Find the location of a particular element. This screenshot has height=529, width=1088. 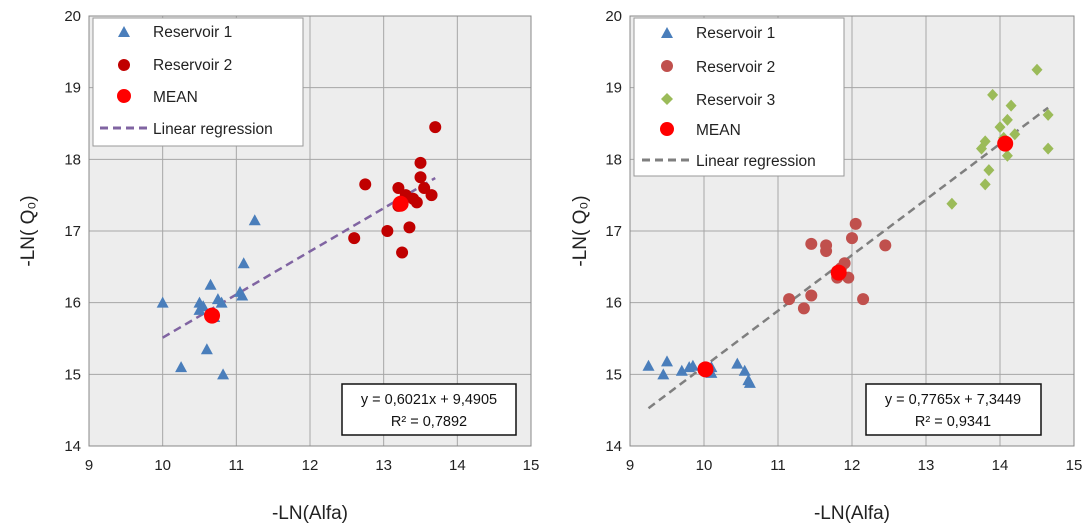

legend-label: MEAN is located at coordinates (718, 130).